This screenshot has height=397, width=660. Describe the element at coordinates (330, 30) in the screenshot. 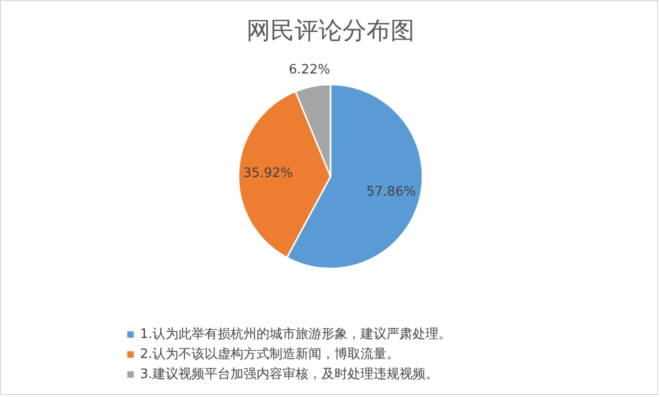

I see `chart-title: 网民评论分布图` at that location.